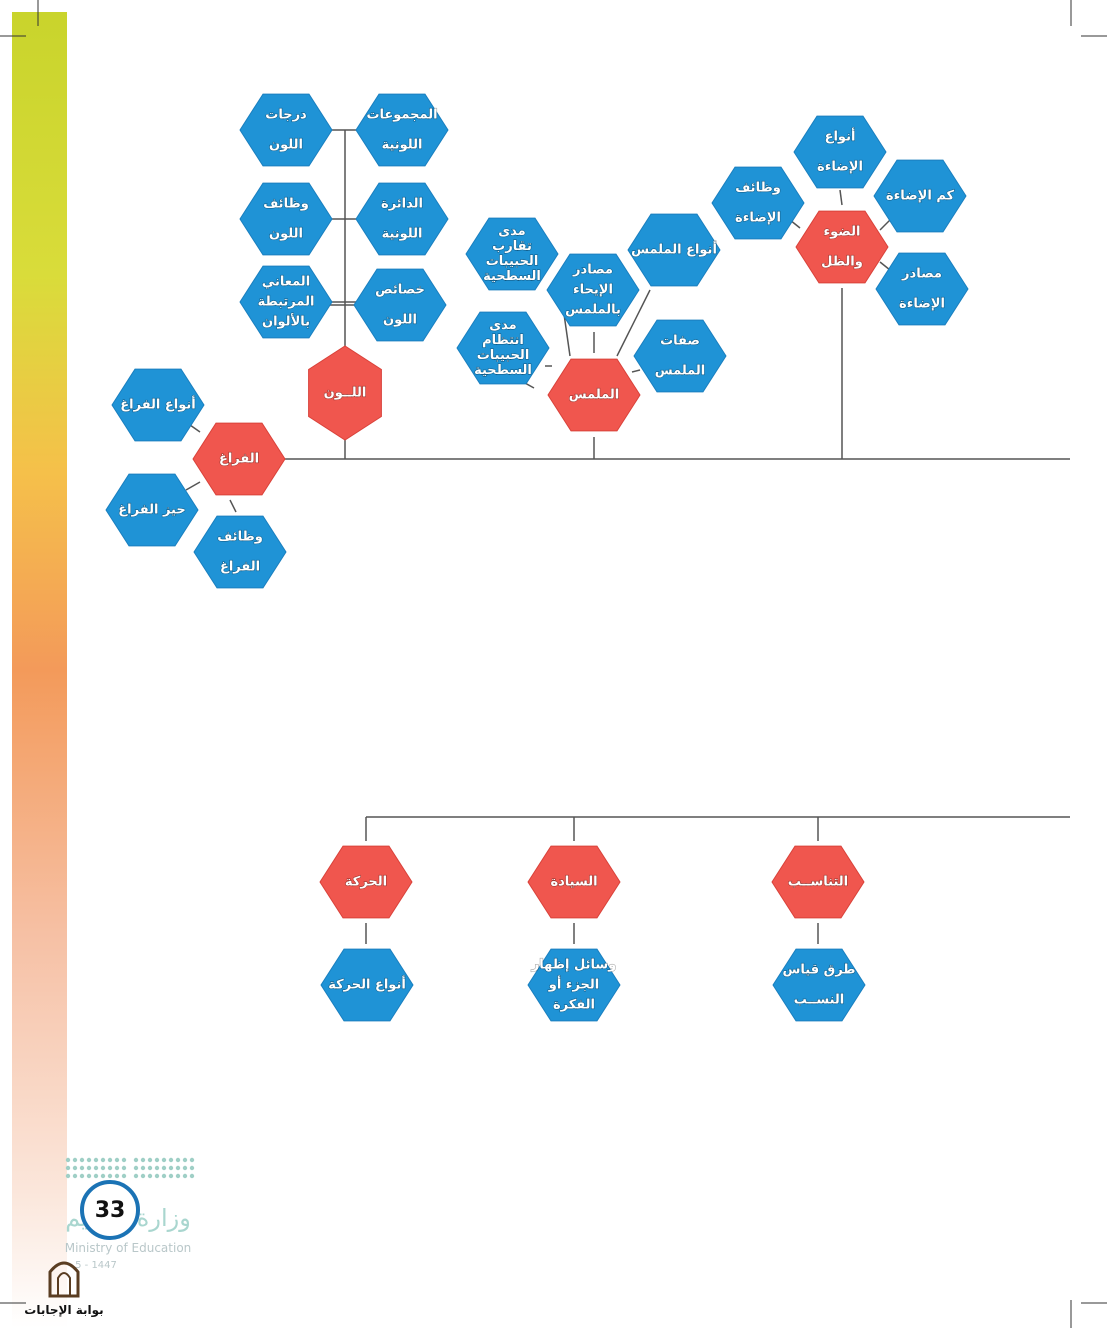 The height and width of the screenshot is (1328, 1107). Describe the element at coordinates (573, 882) in the screenshot. I see `node-label: السيادة` at that location.